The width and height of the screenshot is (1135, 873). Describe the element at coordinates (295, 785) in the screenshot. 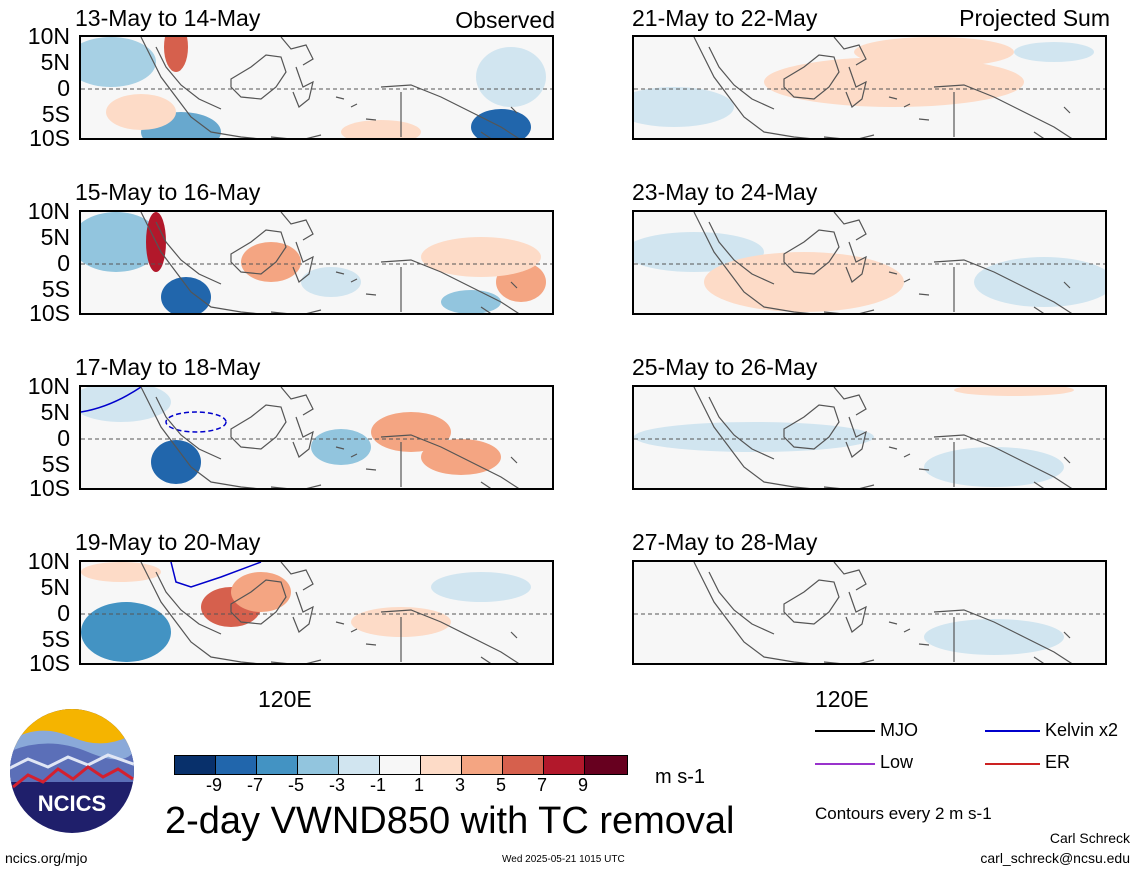

I see `colorbar-tick: -5` at that location.